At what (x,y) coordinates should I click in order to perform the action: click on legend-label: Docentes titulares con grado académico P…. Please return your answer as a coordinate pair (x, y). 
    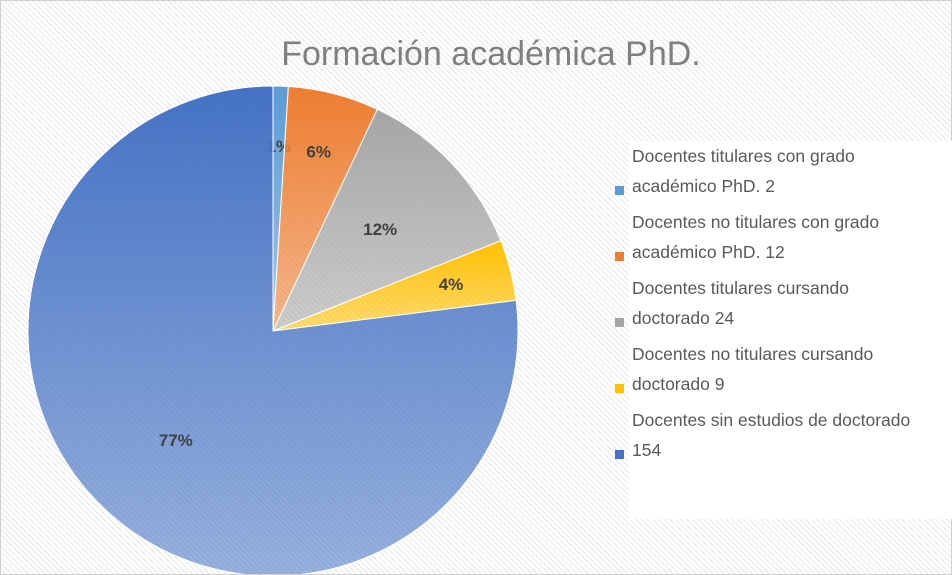
    Looking at the image, I should click on (743, 171).